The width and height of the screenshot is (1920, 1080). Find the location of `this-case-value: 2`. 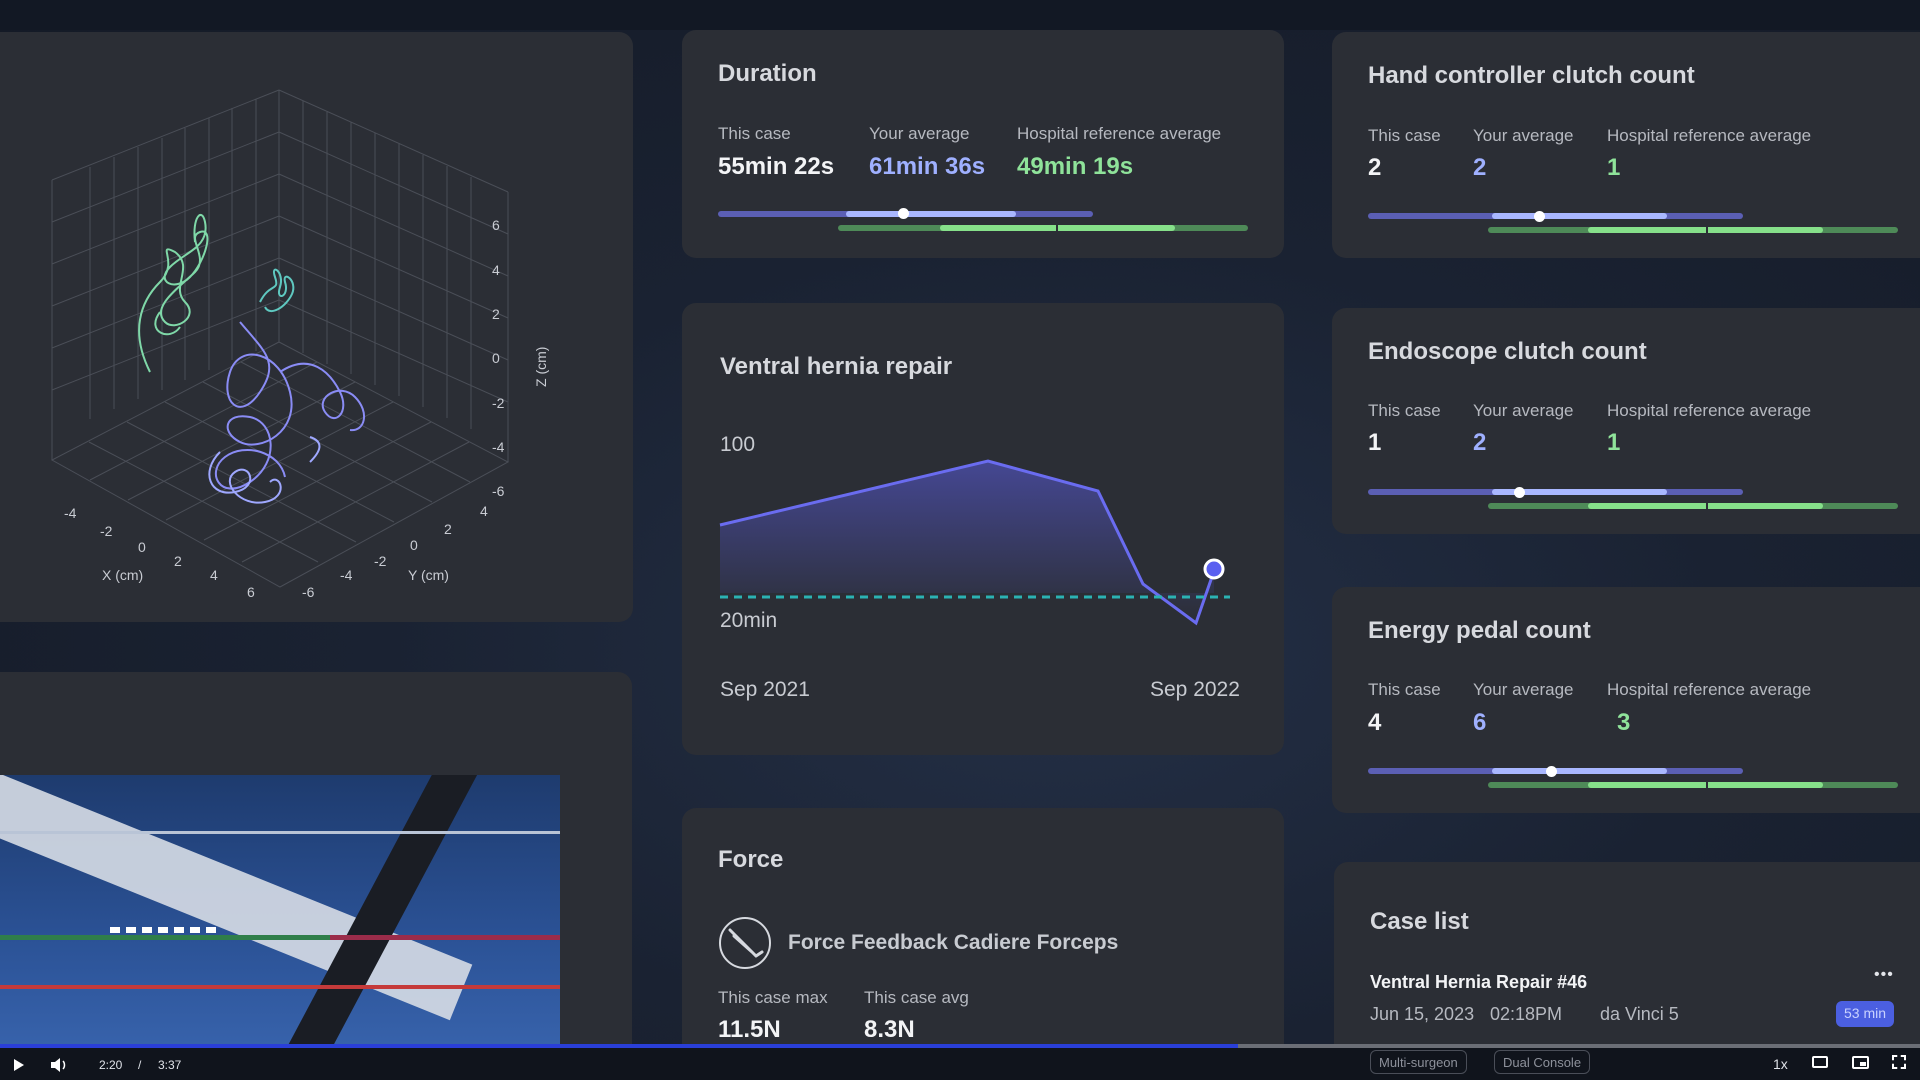

this-case-value: 2 is located at coordinates (1375, 167).